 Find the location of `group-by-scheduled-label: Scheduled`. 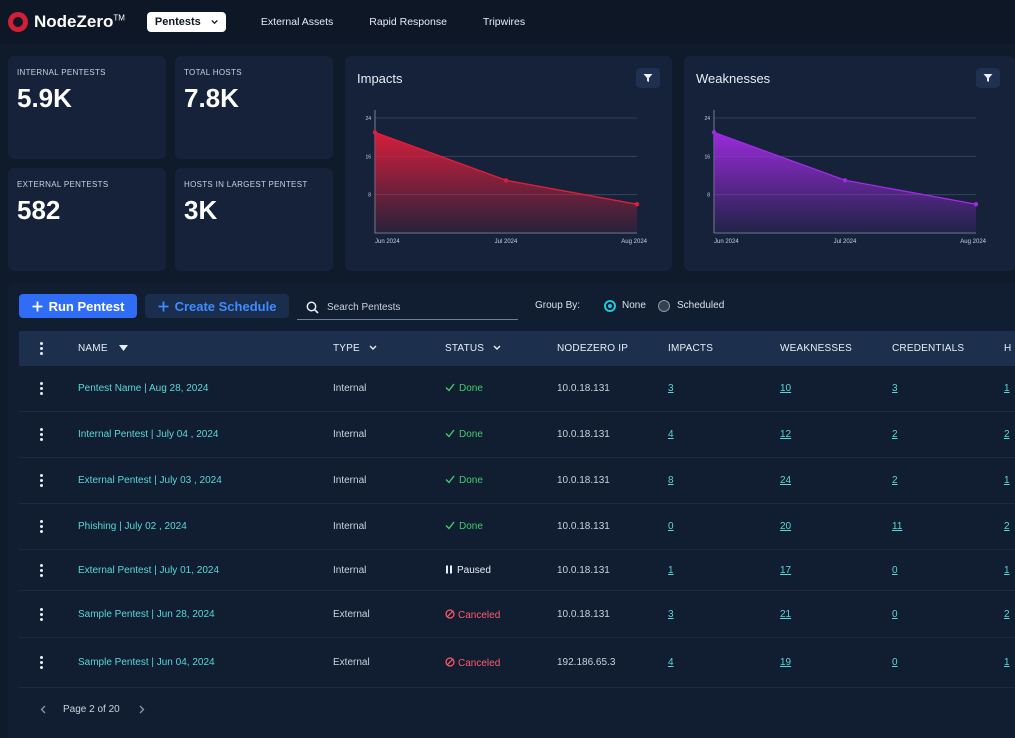

group-by-scheduled-label: Scheduled is located at coordinates (701, 305).